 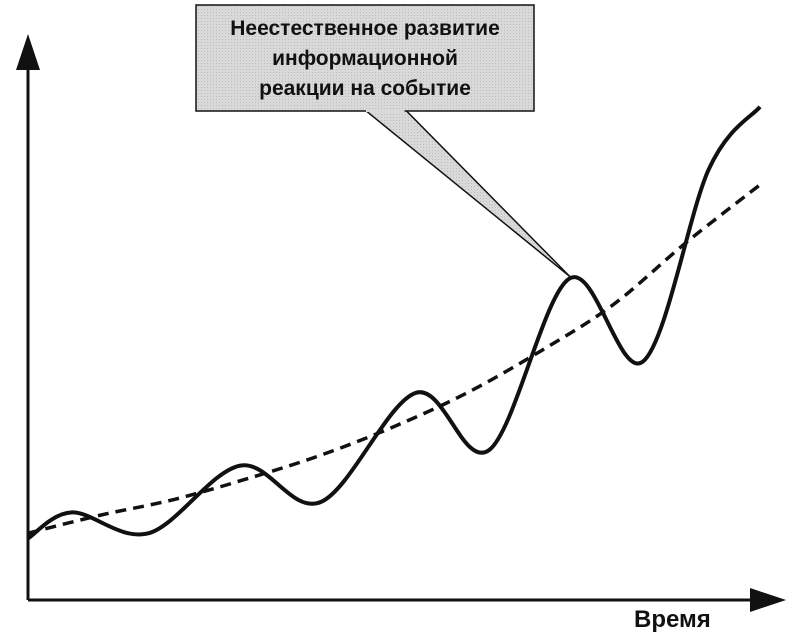 I want to click on x-axis-arrow, so click(x=768, y=600).